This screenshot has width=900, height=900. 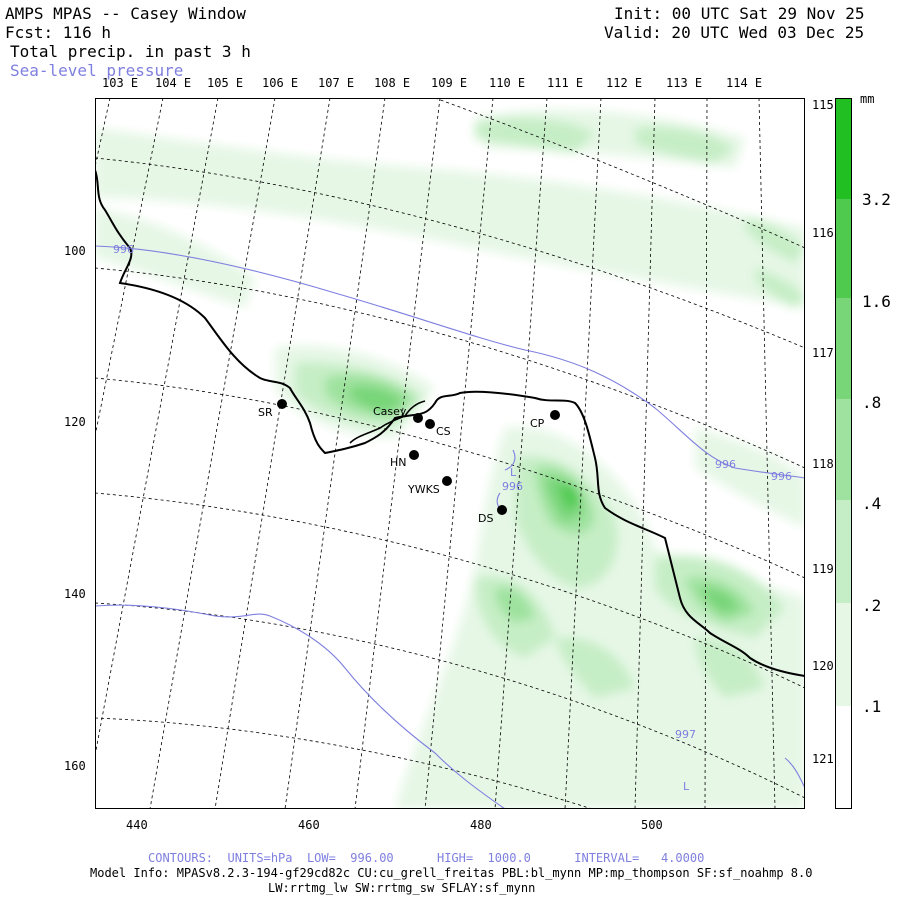 I want to click on x-tick-label: 440, so click(x=137, y=825).